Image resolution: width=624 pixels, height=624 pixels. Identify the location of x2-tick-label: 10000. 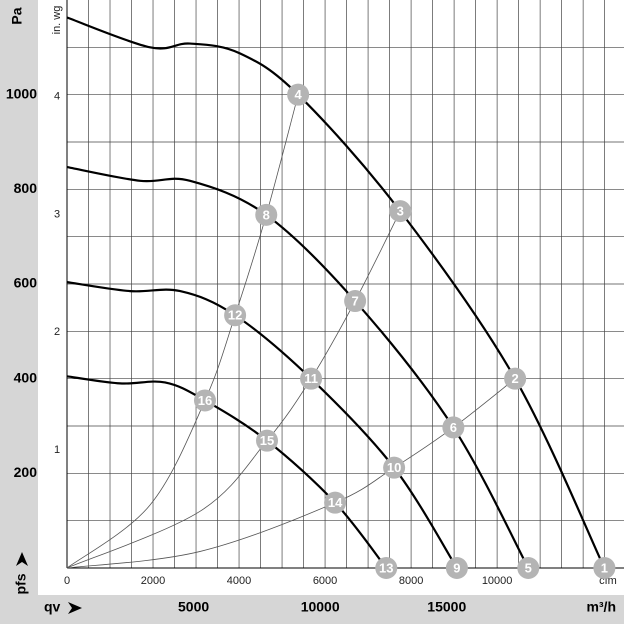
(497, 581).